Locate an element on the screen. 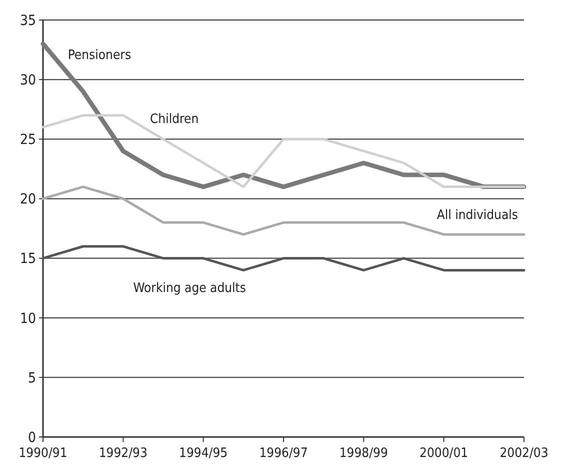 This screenshot has height=465, width=563. series-label: All individuals is located at coordinates (477, 215).